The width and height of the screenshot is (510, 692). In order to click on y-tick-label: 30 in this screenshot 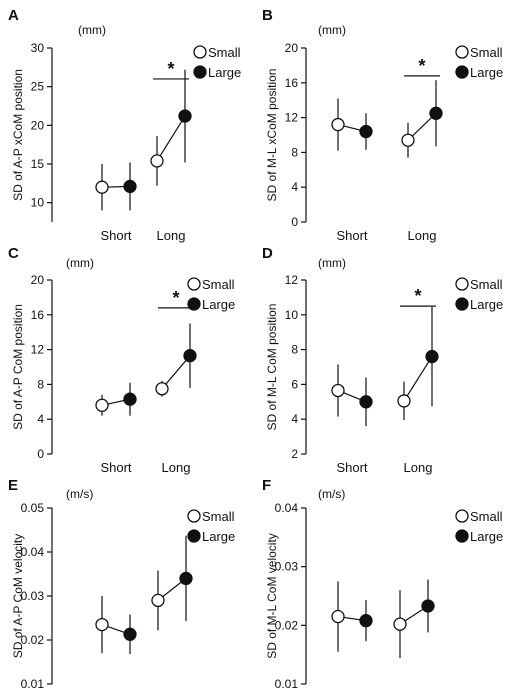, I will do `click(38, 48)`.